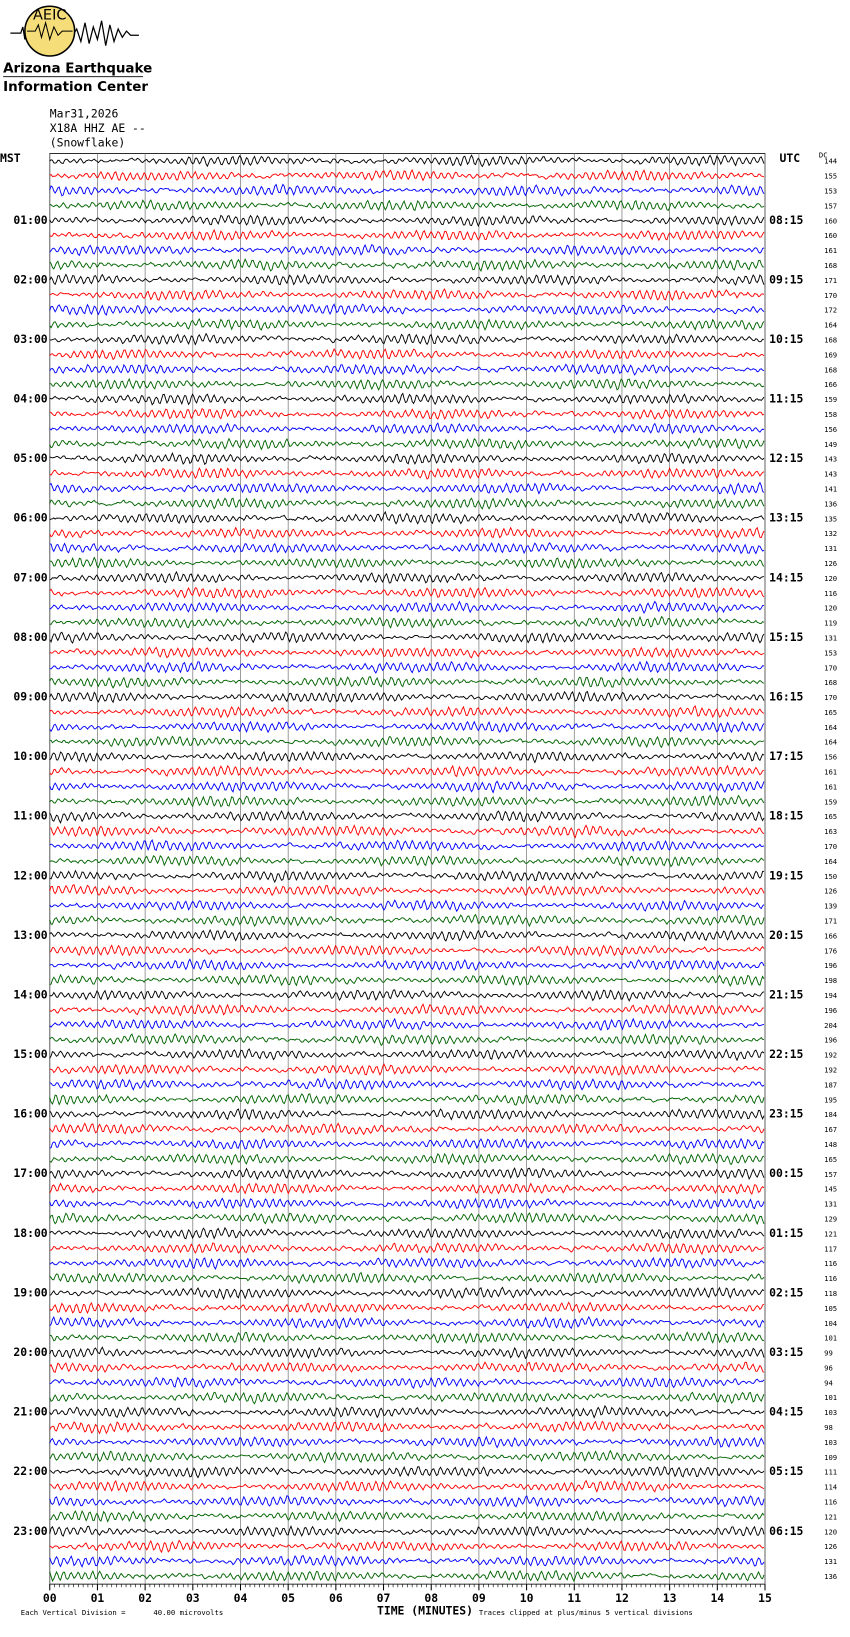 Image resolution: width=850 pixels, height=1637 pixels. I want to click on dc-offset: 167, so click(830, 1129).